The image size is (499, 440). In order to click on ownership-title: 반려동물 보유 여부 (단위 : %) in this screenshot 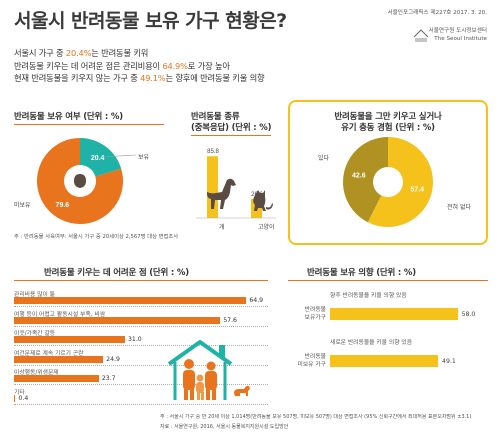, I will do `click(68, 117)`.